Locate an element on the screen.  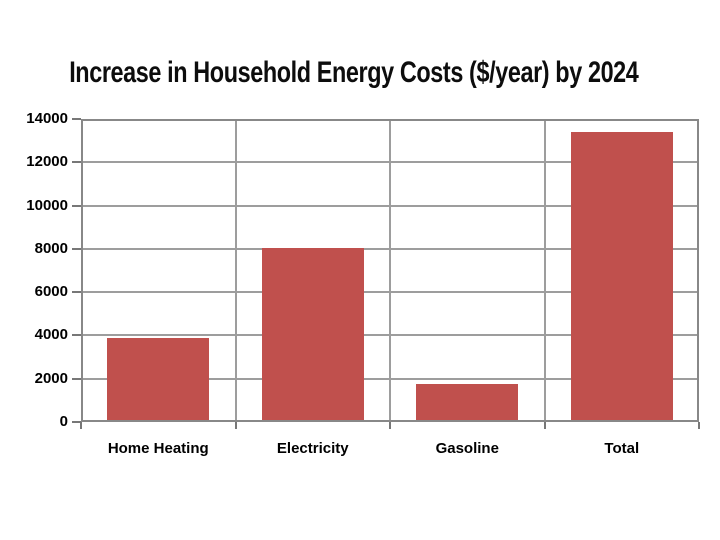
x-axis-label-gasoline: Gasoline is located at coordinates (467, 448).